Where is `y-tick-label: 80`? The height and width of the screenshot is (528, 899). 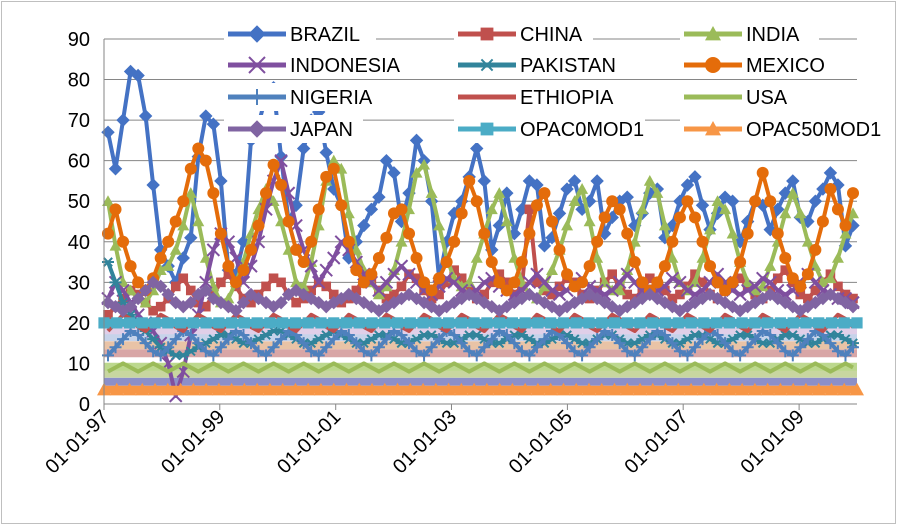
y-tick-label: 80 is located at coordinates (79, 81).